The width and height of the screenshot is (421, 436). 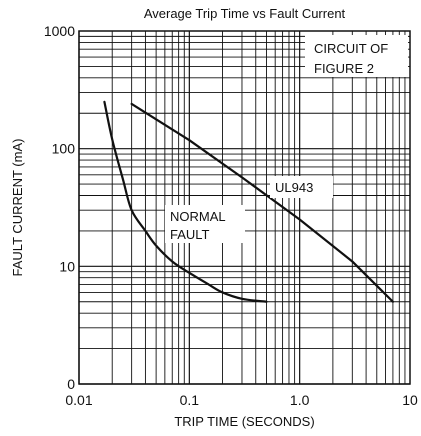 I want to click on annotation-box-ul943, so click(x=301, y=187).